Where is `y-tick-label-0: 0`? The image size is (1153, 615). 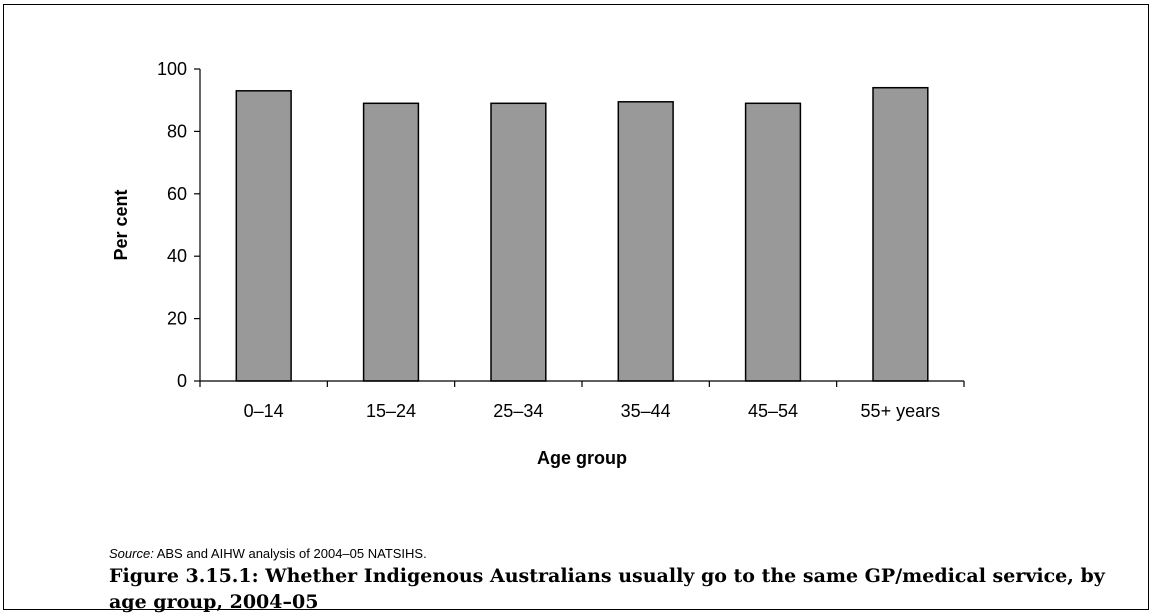
y-tick-label-0: 0 is located at coordinates (182, 381).